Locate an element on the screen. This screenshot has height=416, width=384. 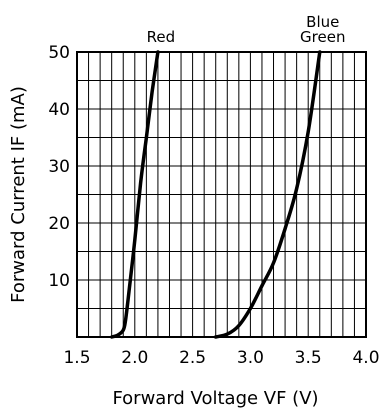
x-tick-label: 4.0 is located at coordinates (365, 358).